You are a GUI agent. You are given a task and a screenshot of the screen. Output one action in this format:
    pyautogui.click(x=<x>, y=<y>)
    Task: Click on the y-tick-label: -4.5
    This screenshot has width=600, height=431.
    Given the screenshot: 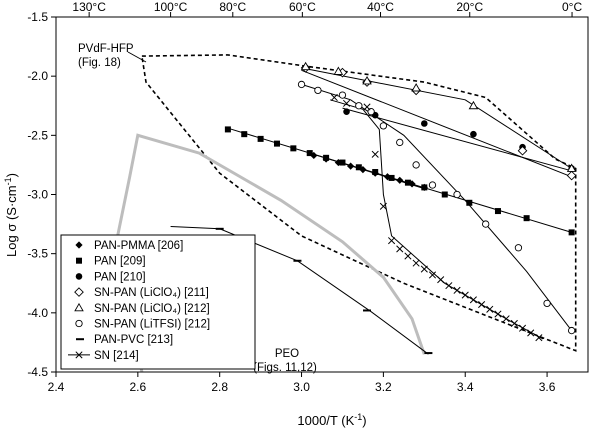 What is the action you would take?
    pyautogui.click(x=37, y=372)
    